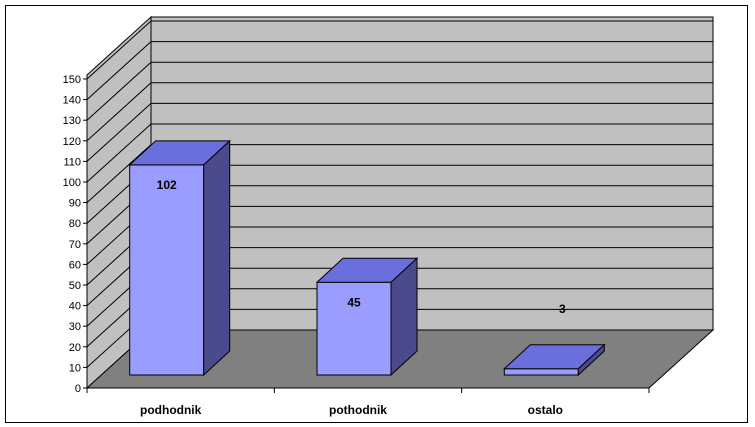  What do you see at coordinates (75, 245) in the screenshot?
I see `y-tick-label: 70` at bounding box center [75, 245].